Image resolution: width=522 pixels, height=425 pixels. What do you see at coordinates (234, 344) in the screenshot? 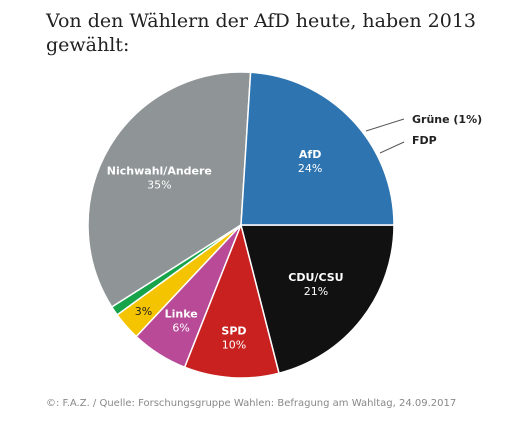
I see `slice-value-spd: 10%` at bounding box center [234, 344].